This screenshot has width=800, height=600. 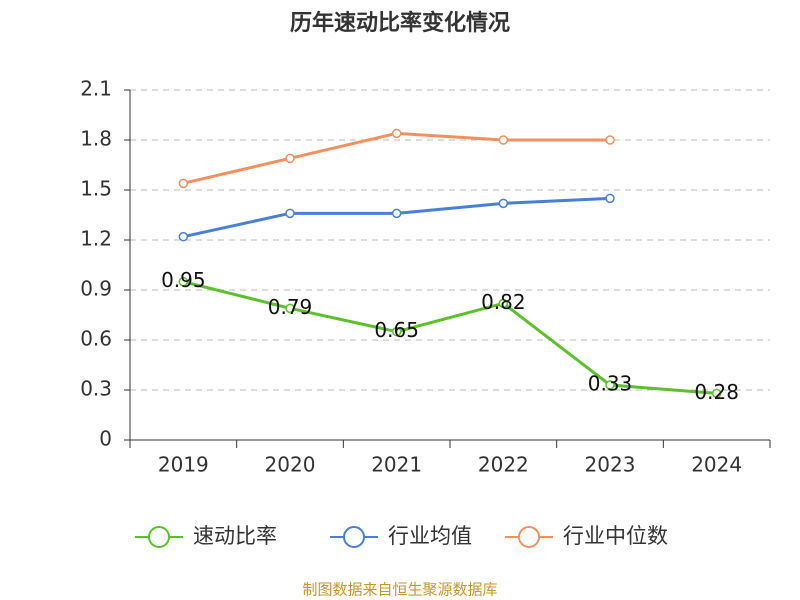 I want to click on legend-label: 行业中位数, so click(x=615, y=536).